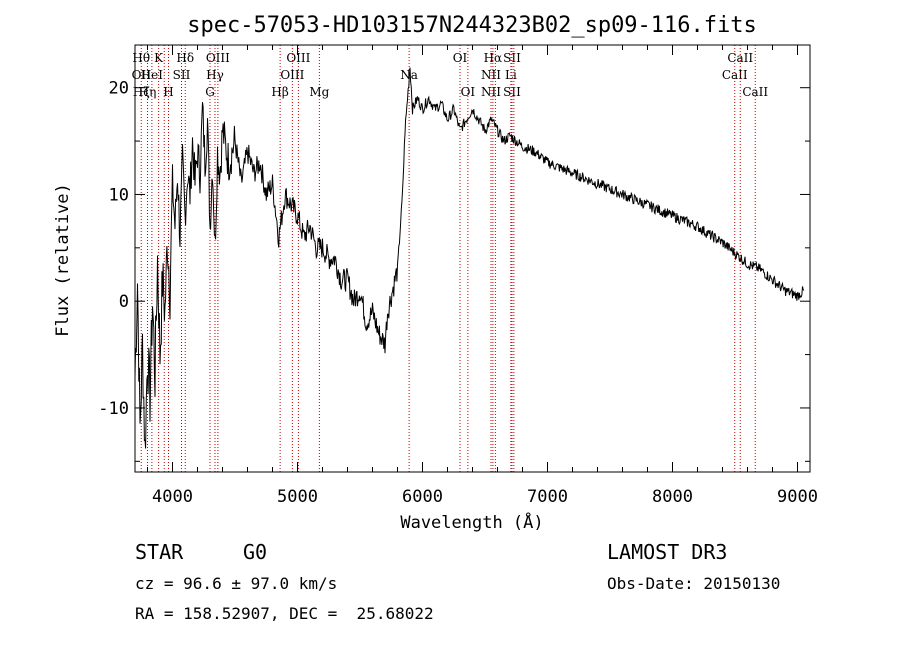 The width and height of the screenshot is (900, 649). I want to click on x-tick-label: 4000, so click(172, 497).